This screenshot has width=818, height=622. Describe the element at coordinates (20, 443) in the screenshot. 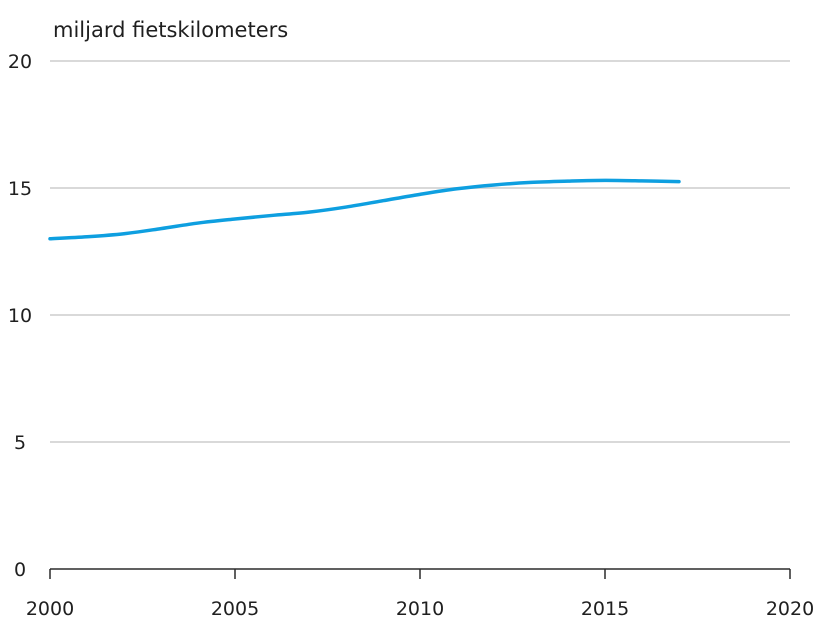

I see `y-tick-label-5: 5` at that location.